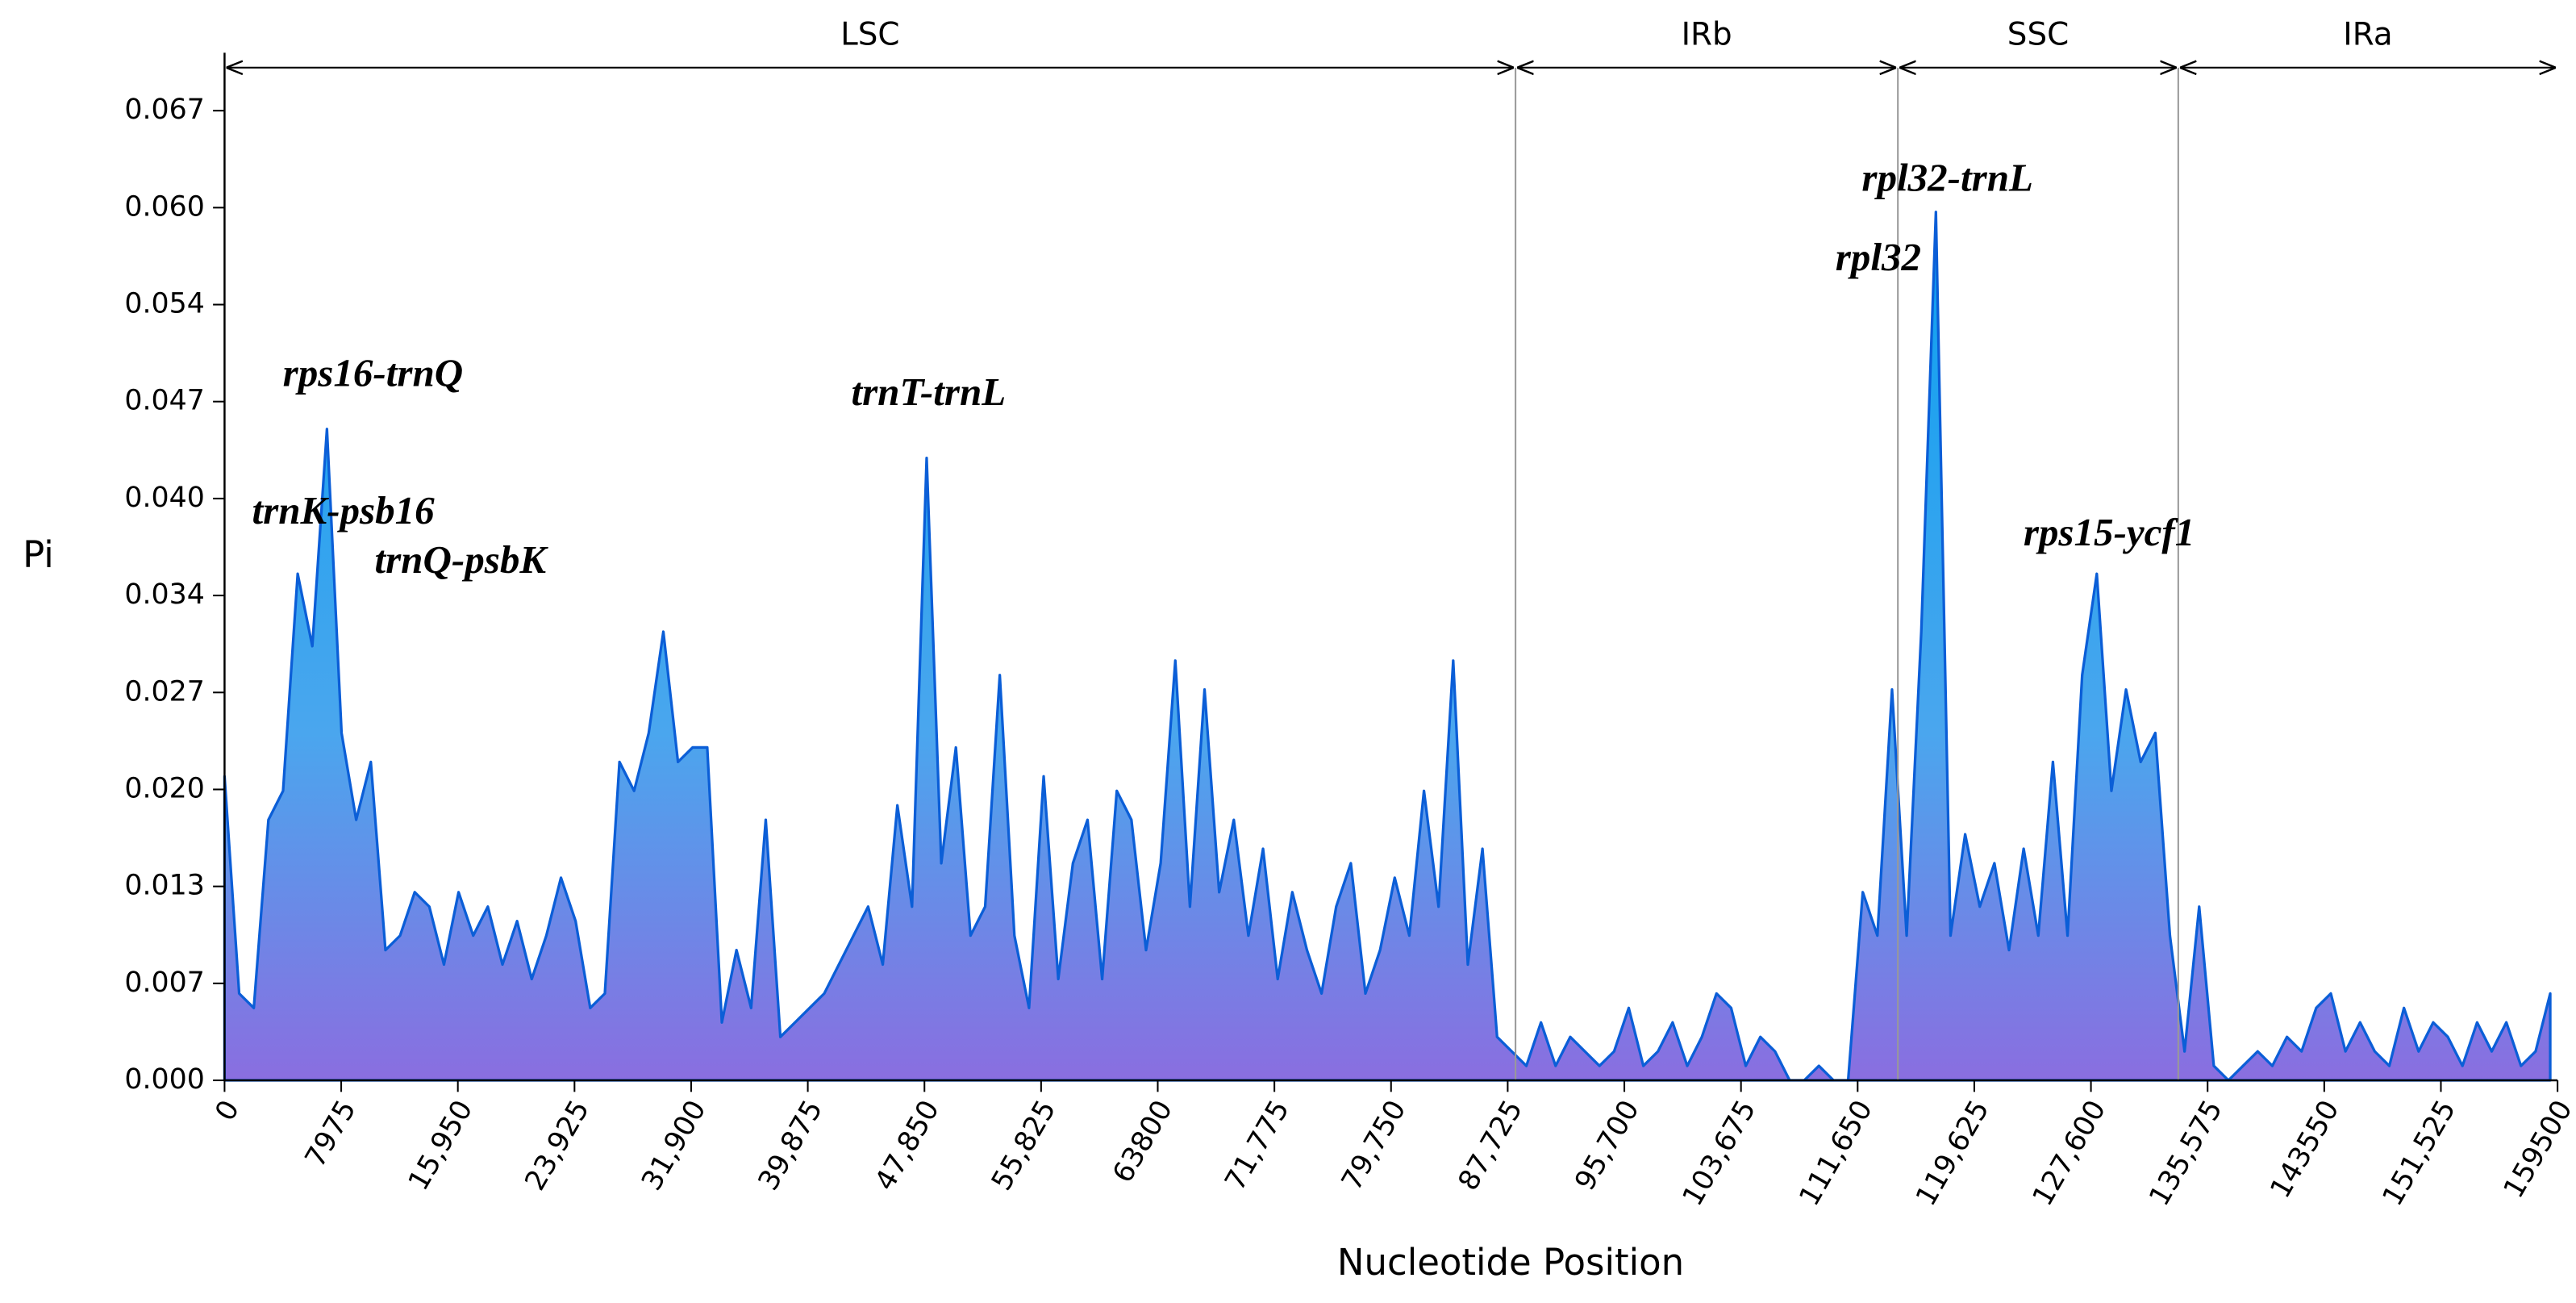 The image size is (2576, 1303). What do you see at coordinates (1024, 1146) in the screenshot?
I see `x-tick-label: 55,825` at bounding box center [1024, 1146].